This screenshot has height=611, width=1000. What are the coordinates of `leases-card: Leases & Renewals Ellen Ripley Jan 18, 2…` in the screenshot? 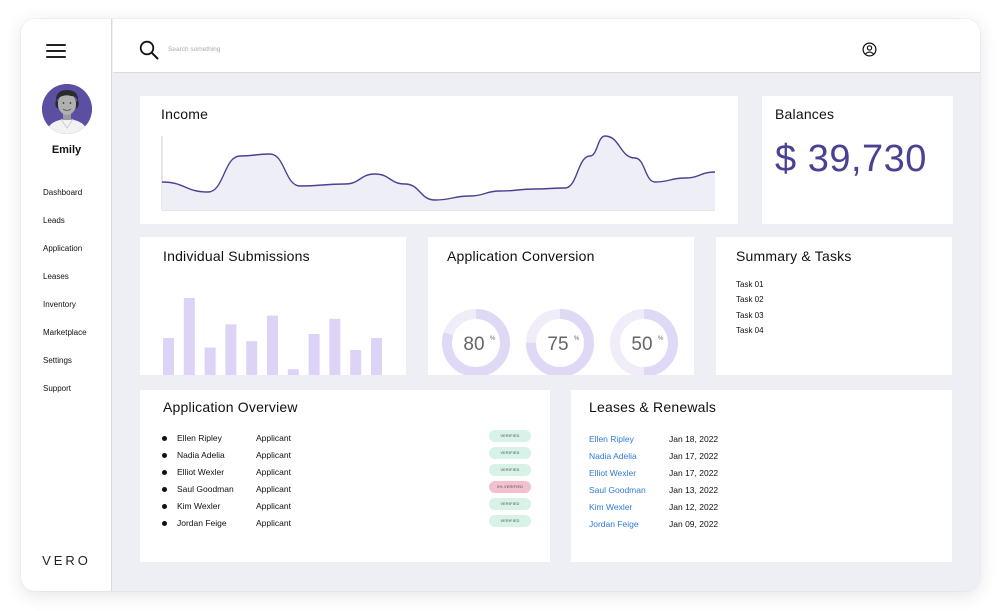 It's located at (761, 476).